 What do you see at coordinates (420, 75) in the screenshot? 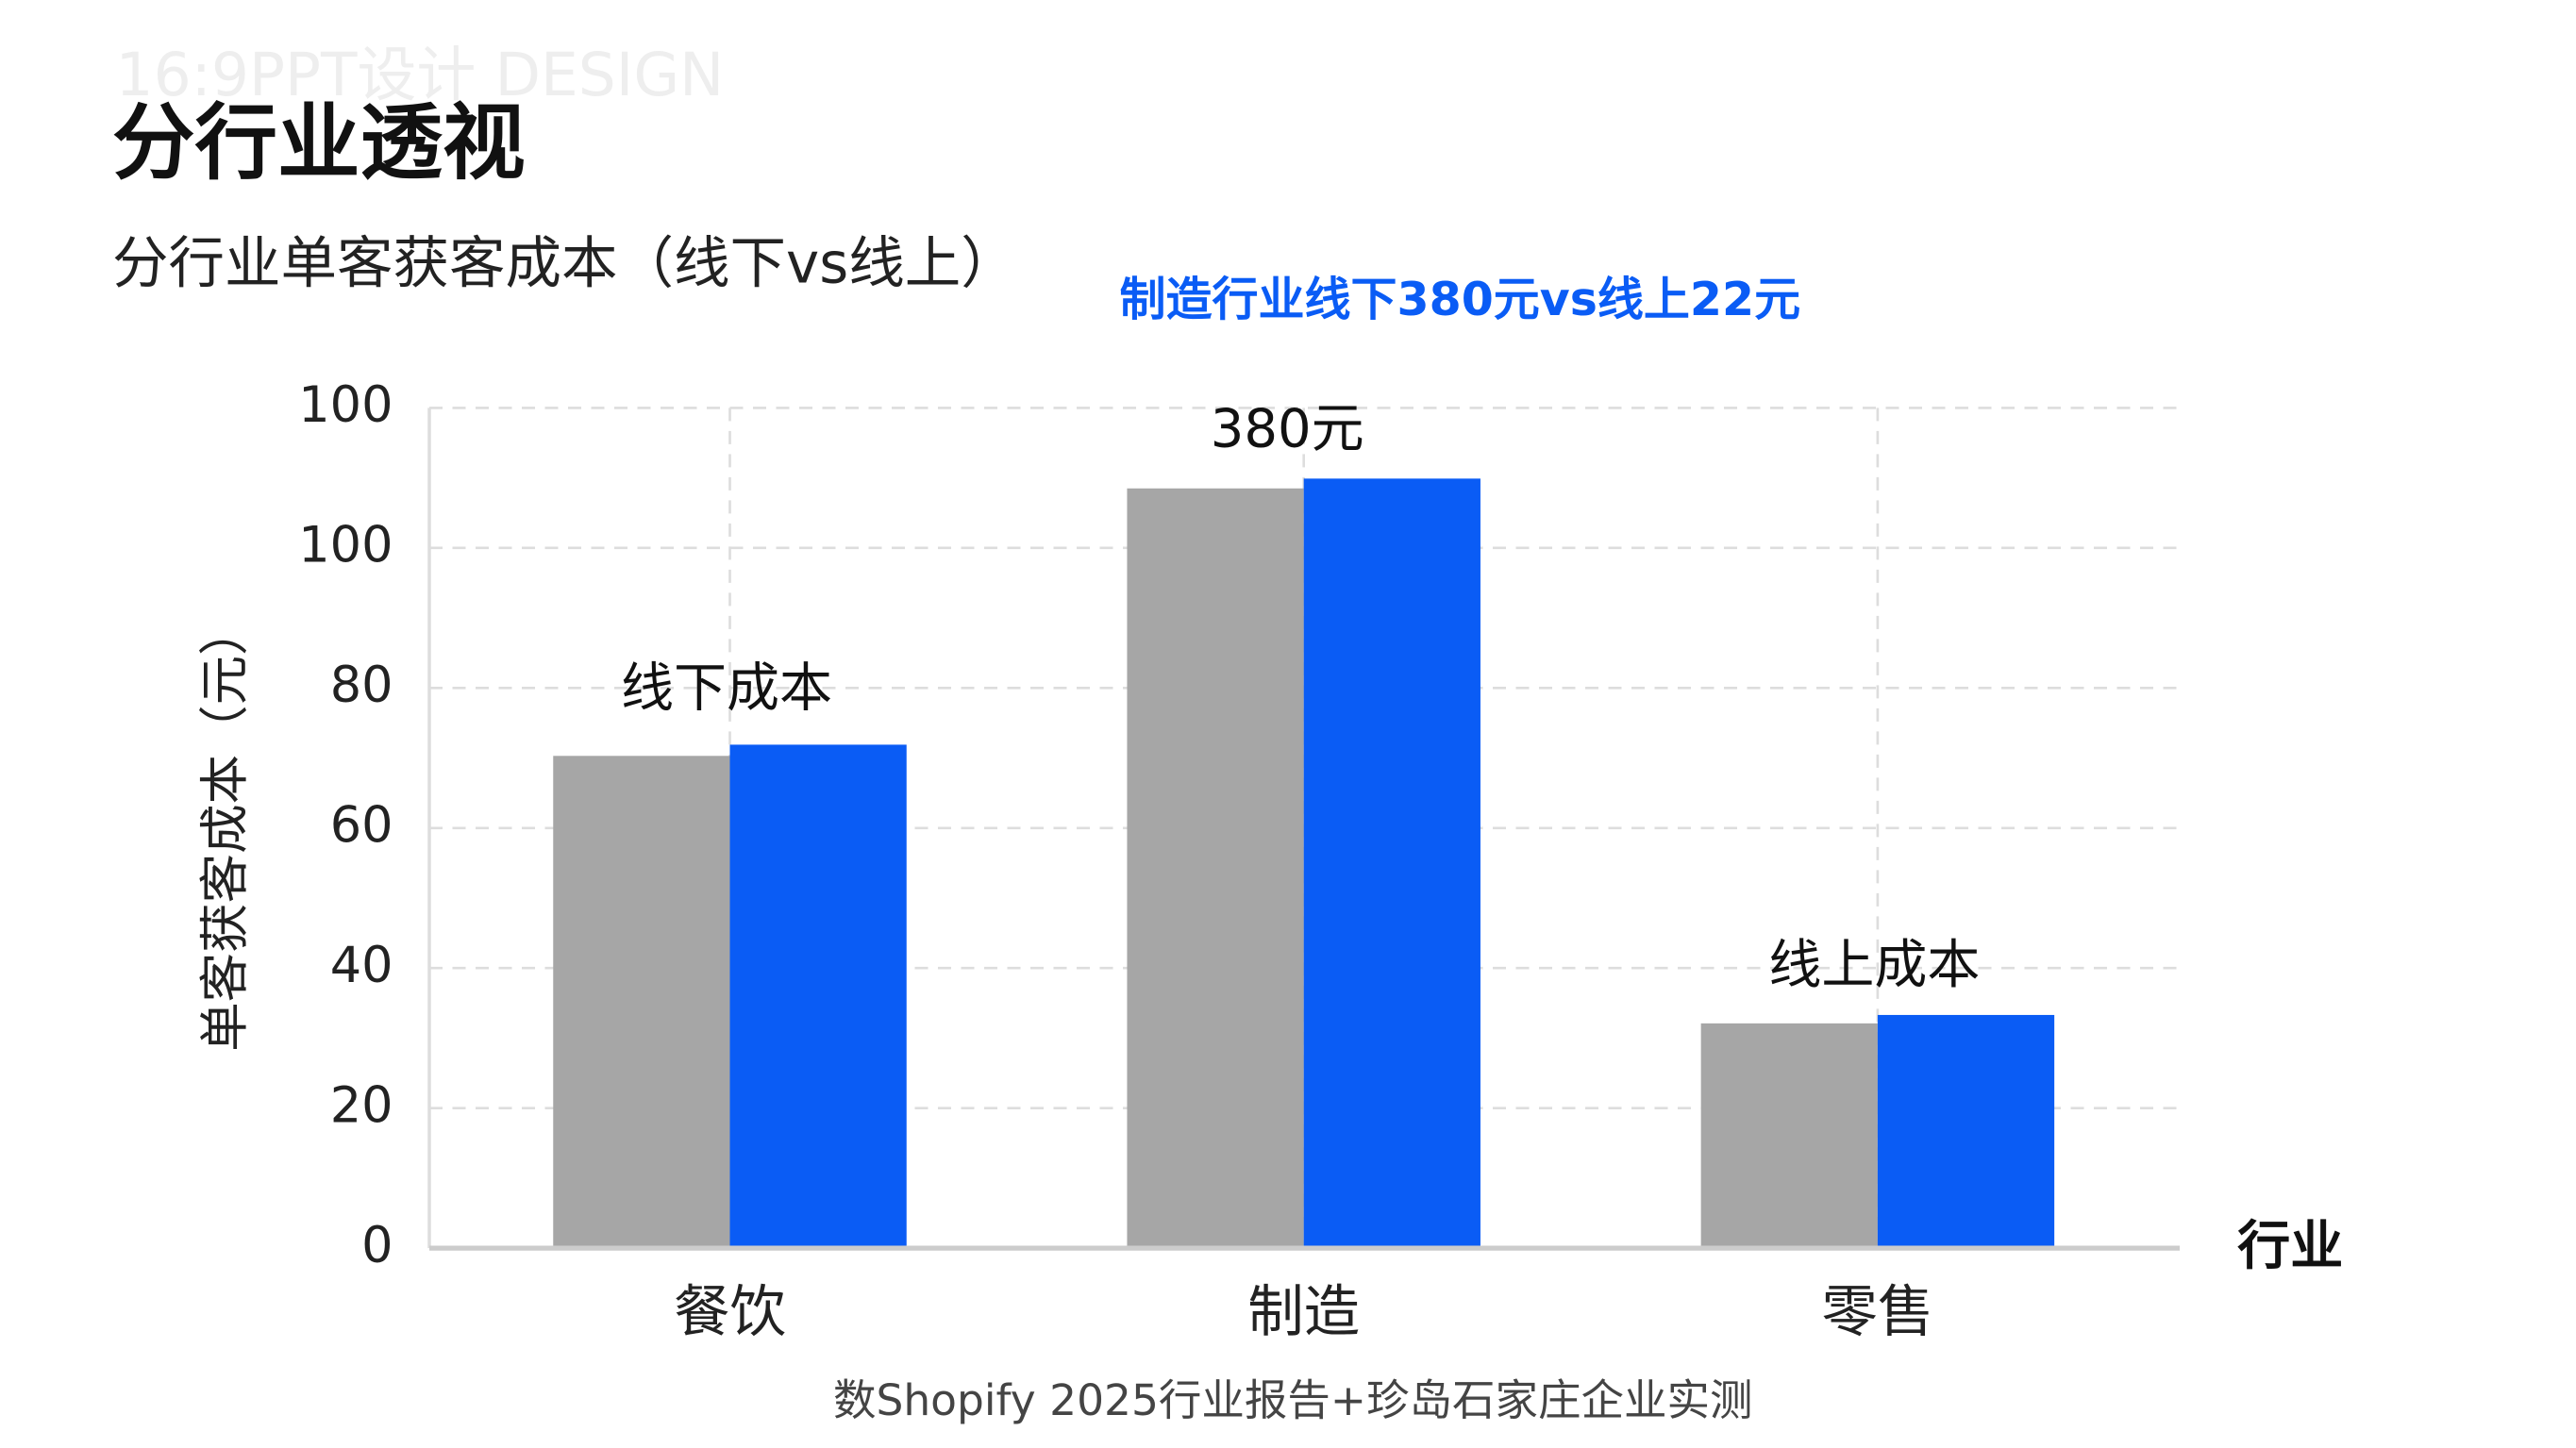
I see `watermark: 16:9PPT设计 DESIGN` at bounding box center [420, 75].